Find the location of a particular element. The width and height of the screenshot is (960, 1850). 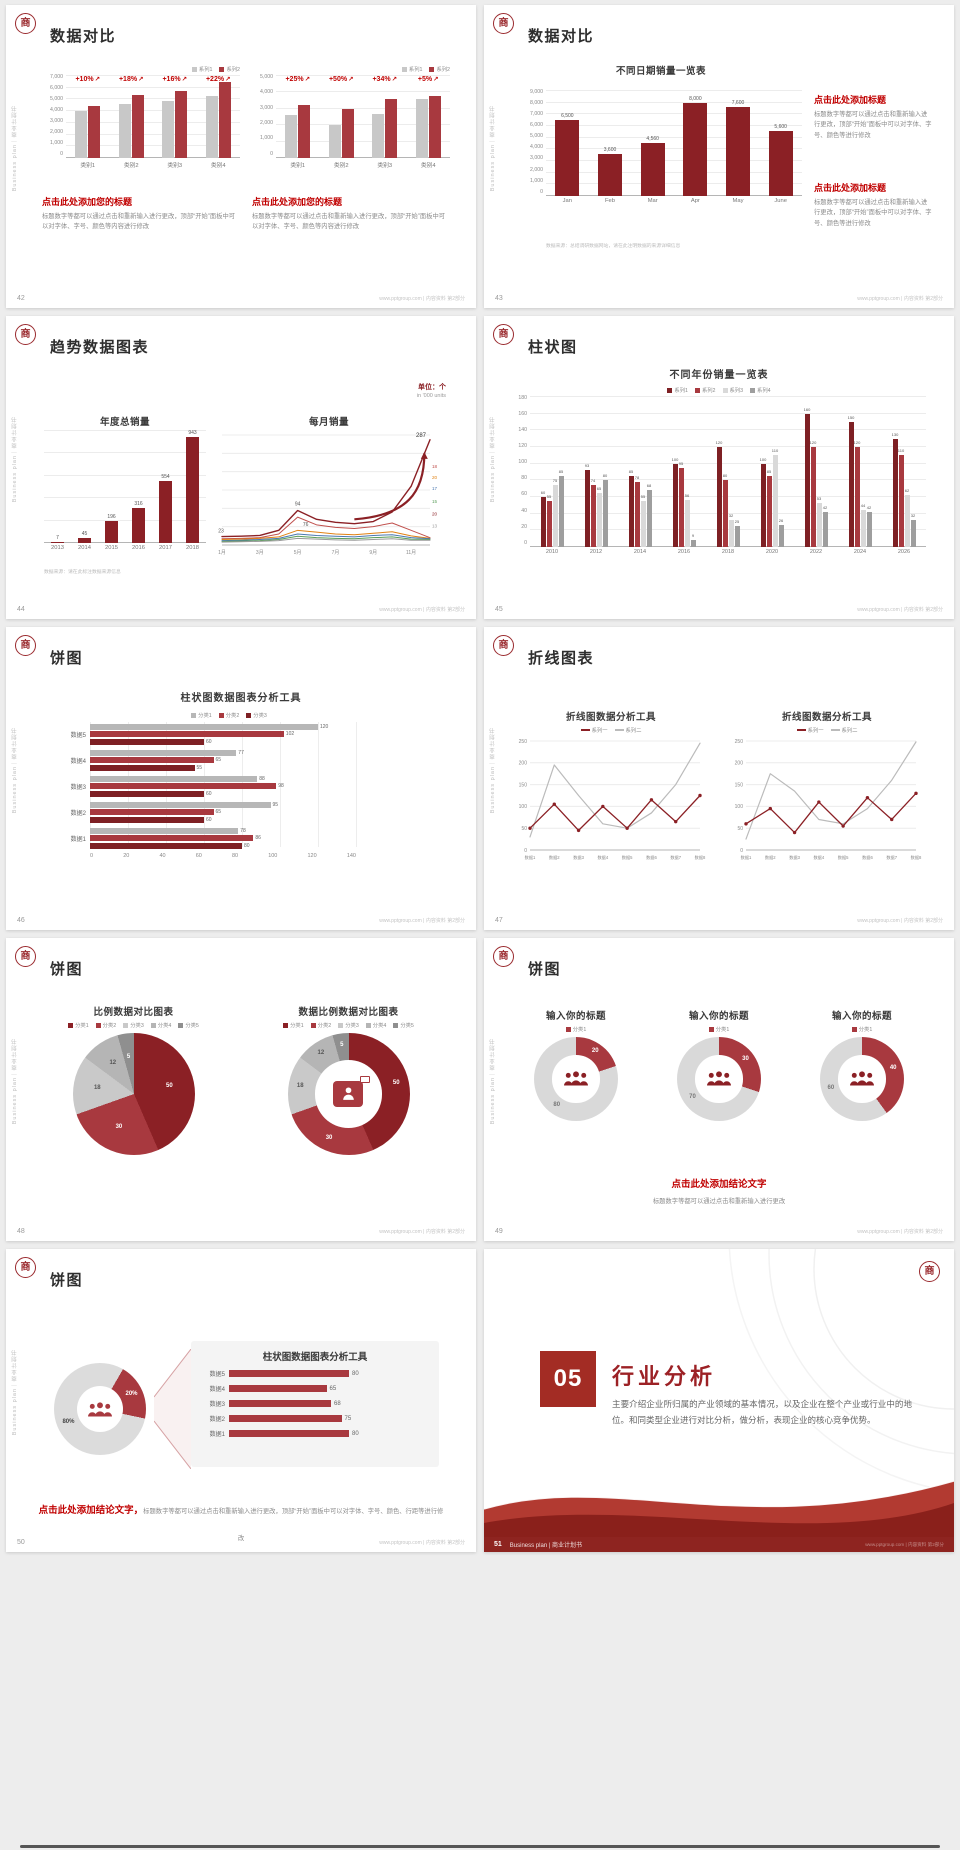

slide-footer: www.pptgroup.com | 内容资料 第2部分 is located at coordinates (422, 1232).